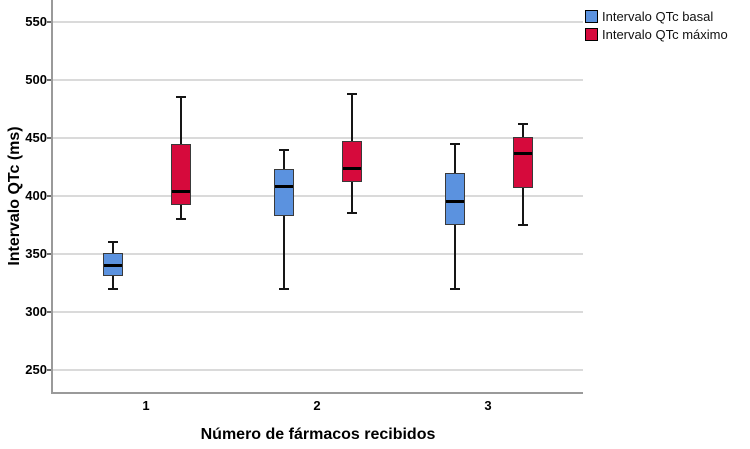  Describe the element at coordinates (36, 80) in the screenshot. I see `y-tick-label: 500` at that location.